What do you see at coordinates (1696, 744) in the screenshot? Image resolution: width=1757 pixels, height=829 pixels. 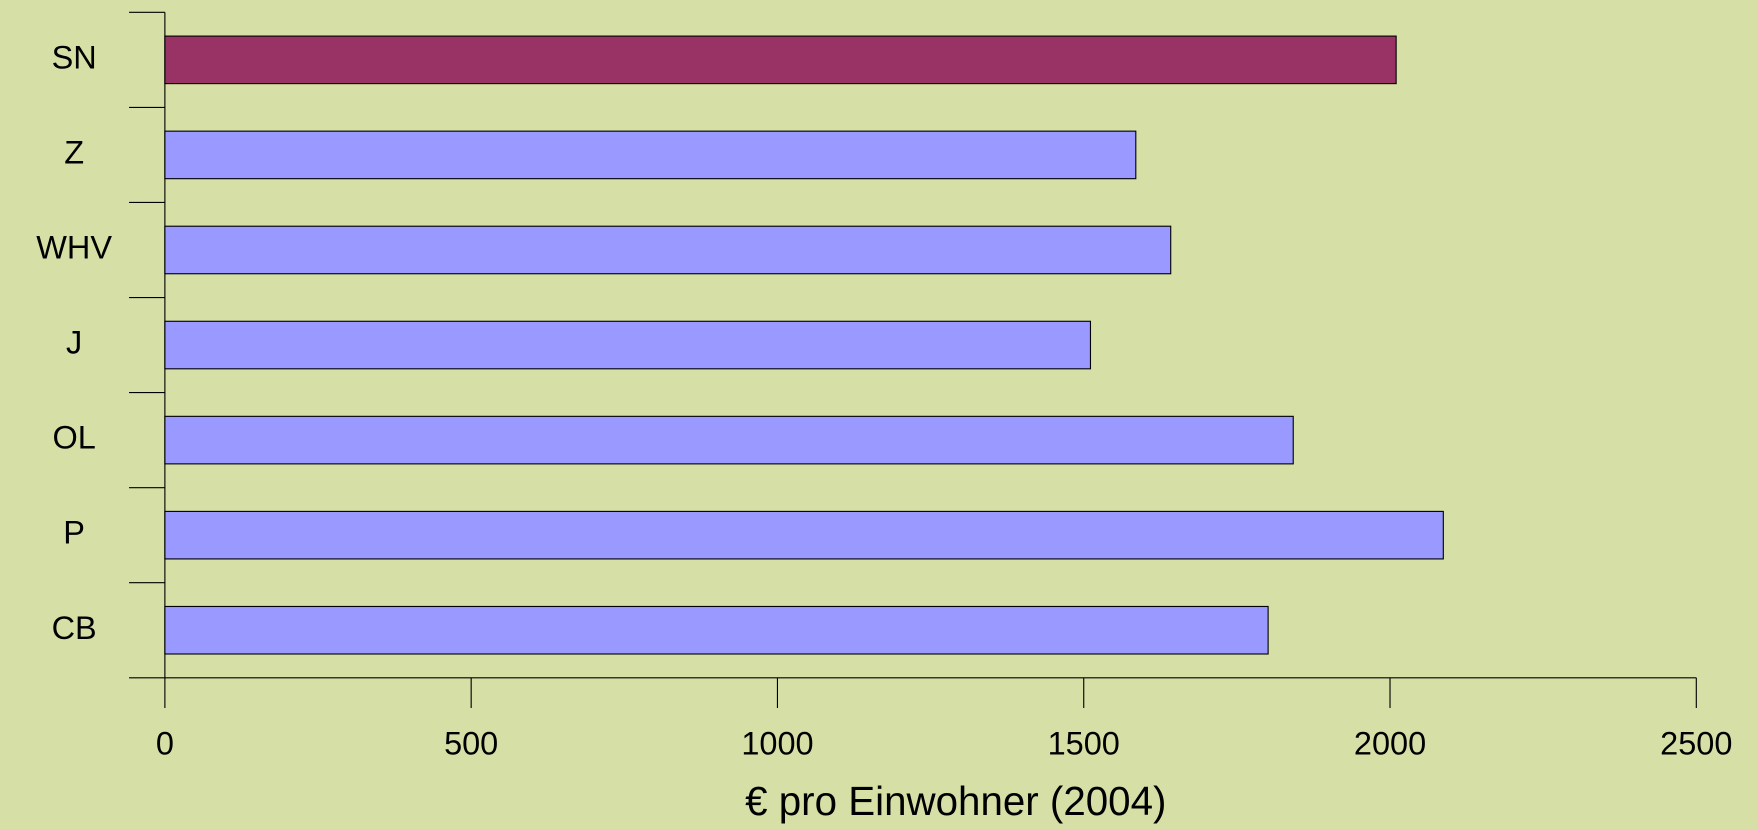 I see `x-tick-label: 2500` at bounding box center [1696, 744].